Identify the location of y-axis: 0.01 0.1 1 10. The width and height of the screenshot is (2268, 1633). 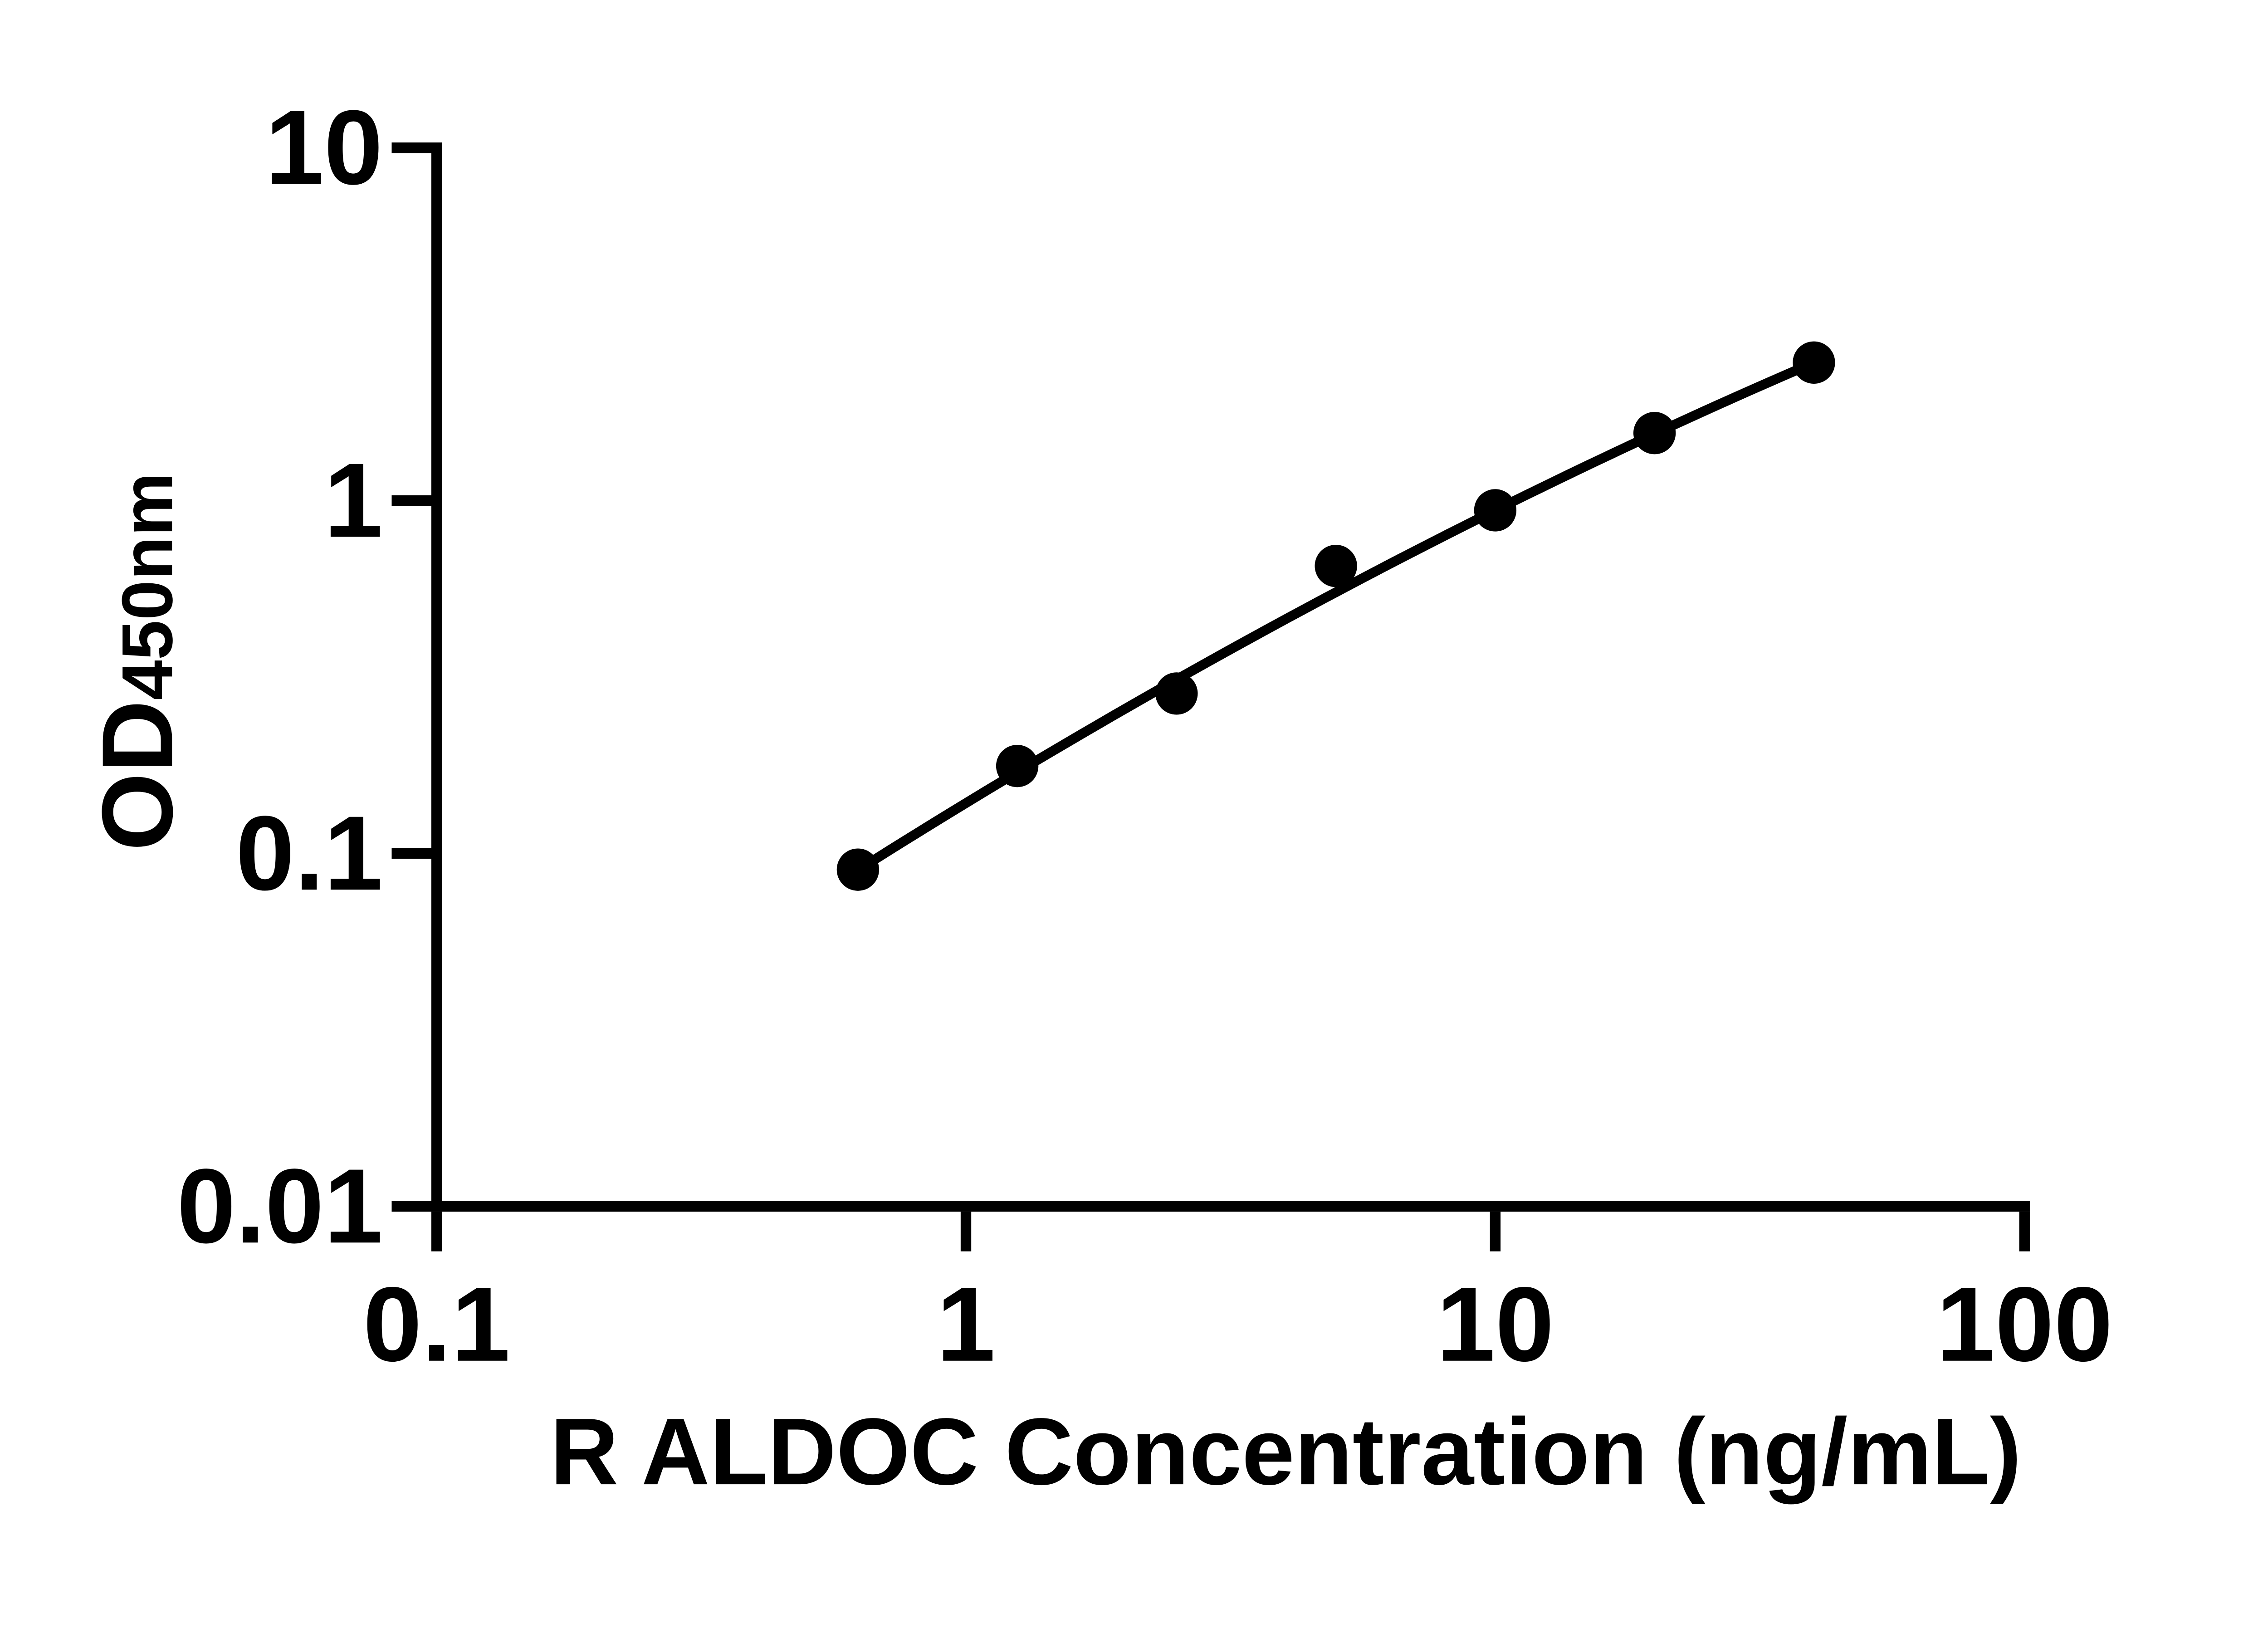
(310, 676).